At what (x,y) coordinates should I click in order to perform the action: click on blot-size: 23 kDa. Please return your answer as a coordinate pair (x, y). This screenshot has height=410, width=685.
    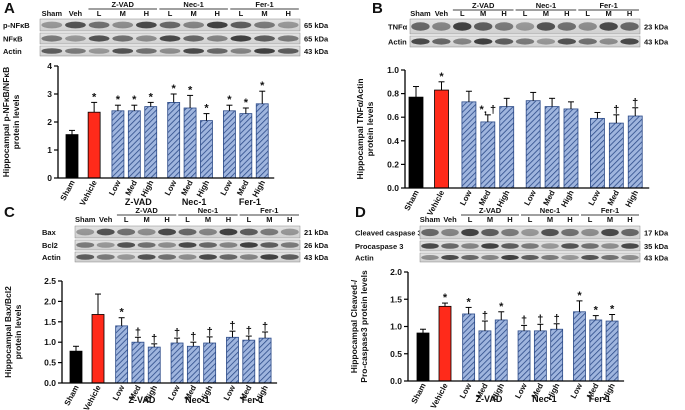
    Looking at the image, I should click on (656, 27).